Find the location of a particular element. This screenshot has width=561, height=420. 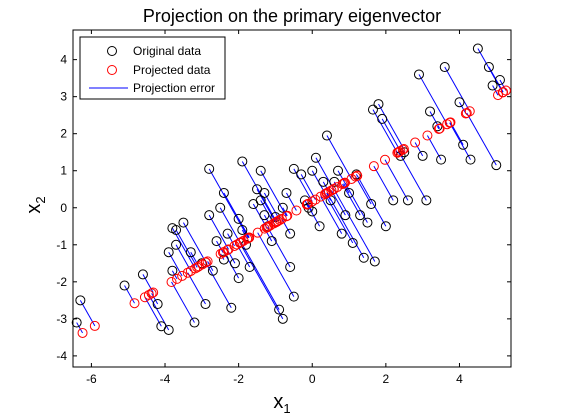

y-tick-label: 2 is located at coordinates (63, 134).